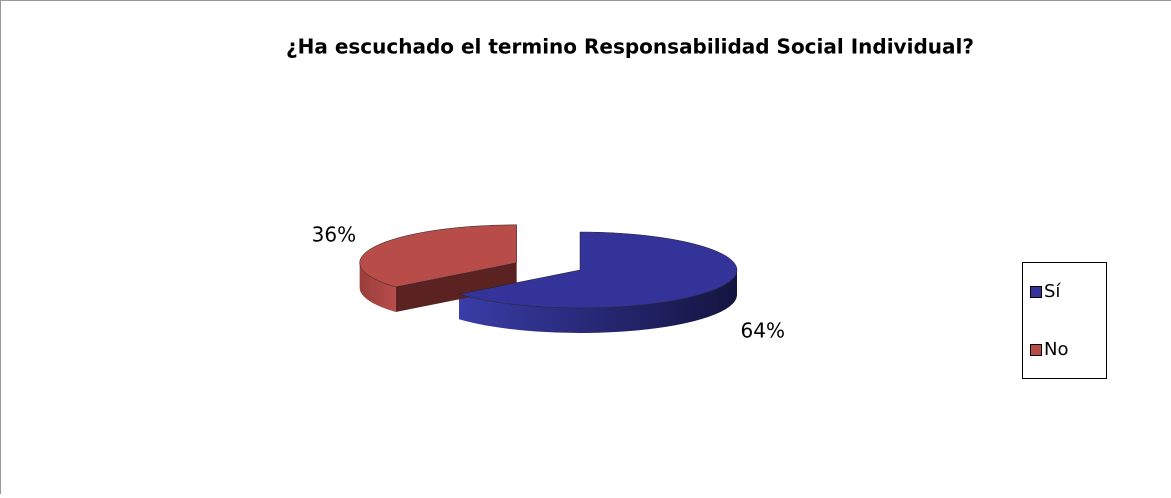  What do you see at coordinates (334, 234) in the screenshot?
I see `data-label: 36%` at bounding box center [334, 234].